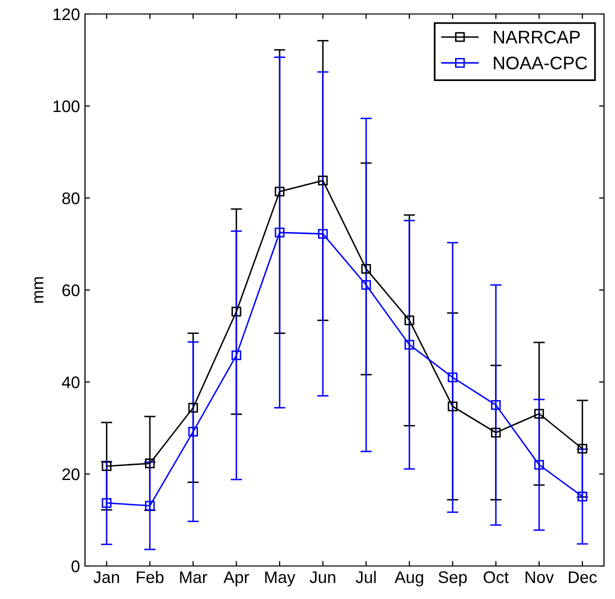  Describe the element at coordinates (150, 577) in the screenshot. I see `x-tick-label: Feb` at that location.